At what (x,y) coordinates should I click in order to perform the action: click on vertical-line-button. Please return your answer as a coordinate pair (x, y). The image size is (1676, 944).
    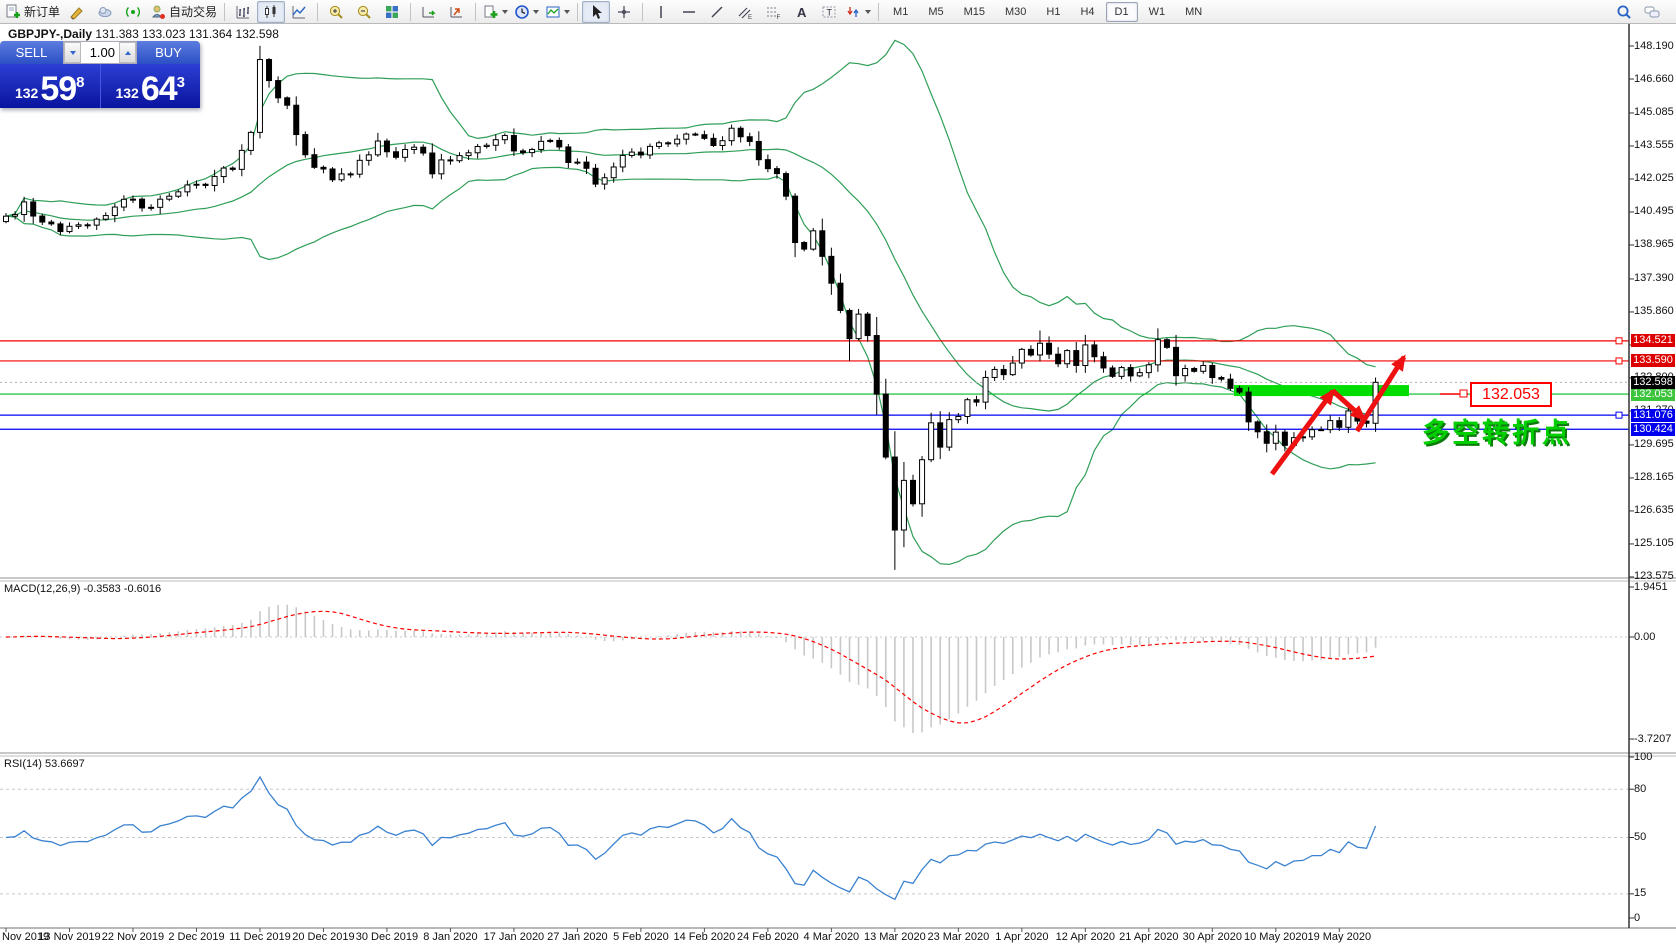
    Looking at the image, I should click on (661, 12).